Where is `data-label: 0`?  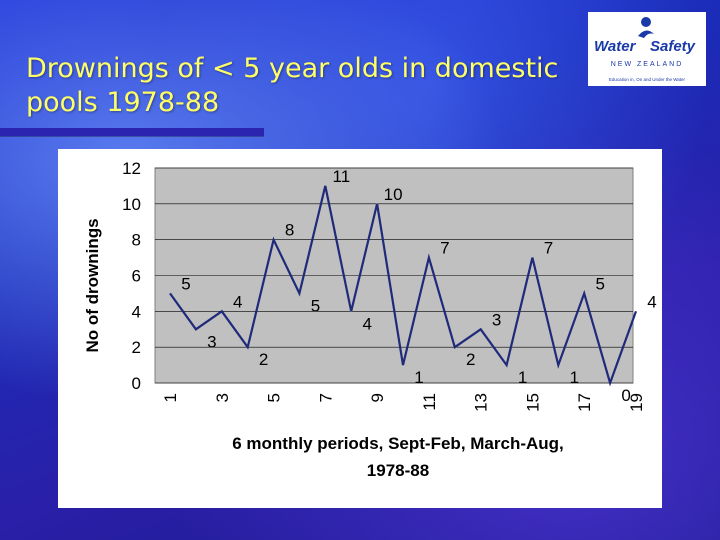 data-label: 0 is located at coordinates (625, 395).